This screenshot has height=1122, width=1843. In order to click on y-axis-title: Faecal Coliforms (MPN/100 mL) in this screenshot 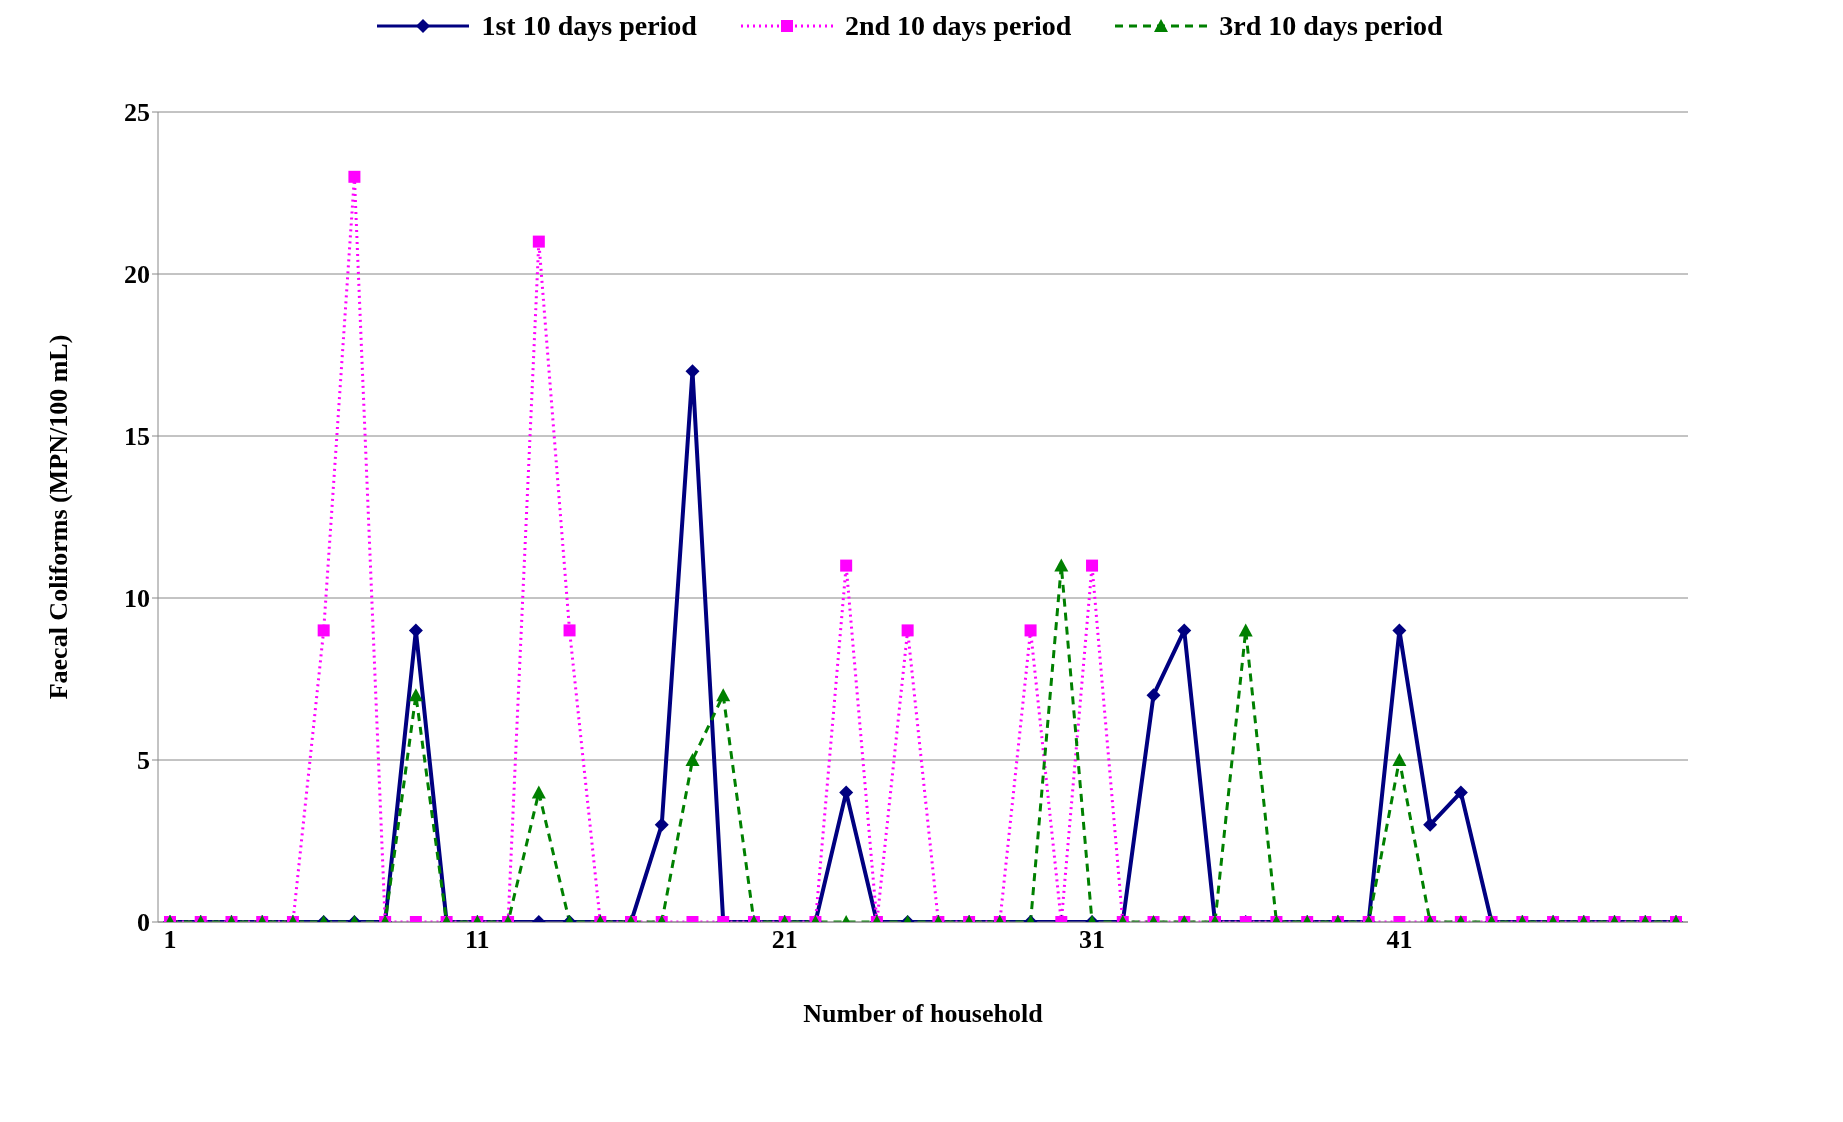, I will do `click(59, 517)`.